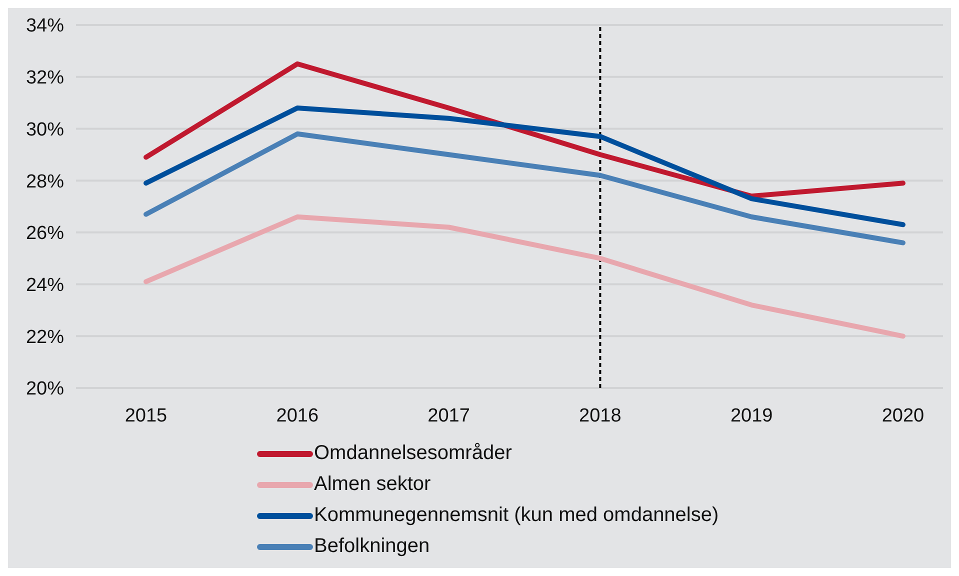  I want to click on y-tick-label: 24%, so click(45, 285).